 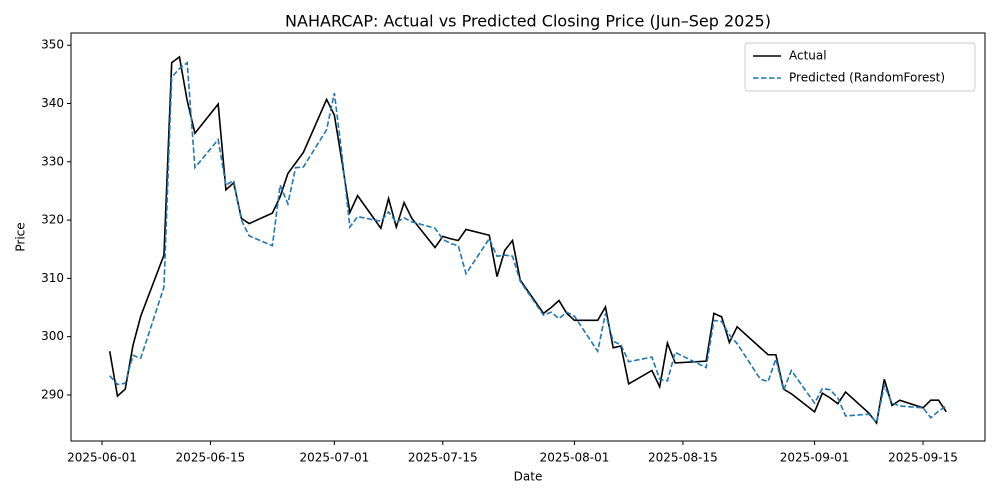 What do you see at coordinates (52, 278) in the screenshot?
I see `y-tick-label: 310` at bounding box center [52, 278].